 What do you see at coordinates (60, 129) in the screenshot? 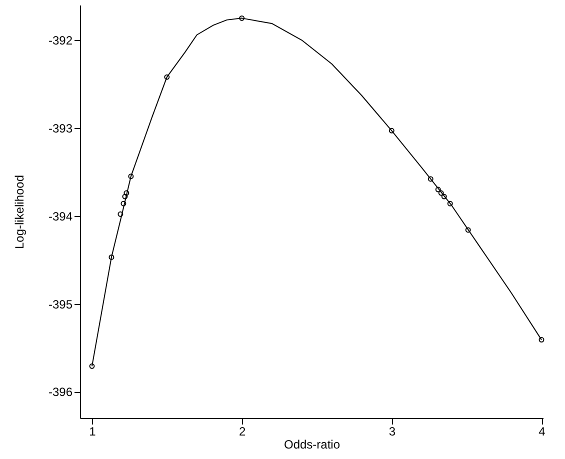
I see `y-tick-label: -393` at bounding box center [60, 129].